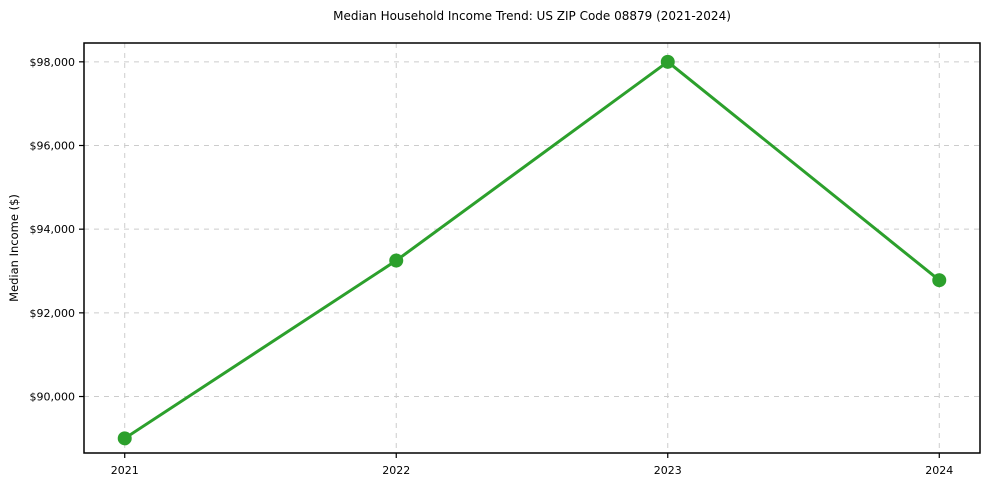 This screenshot has height=494, width=989. I want to click on x-tick-label: 2022, so click(396, 470).